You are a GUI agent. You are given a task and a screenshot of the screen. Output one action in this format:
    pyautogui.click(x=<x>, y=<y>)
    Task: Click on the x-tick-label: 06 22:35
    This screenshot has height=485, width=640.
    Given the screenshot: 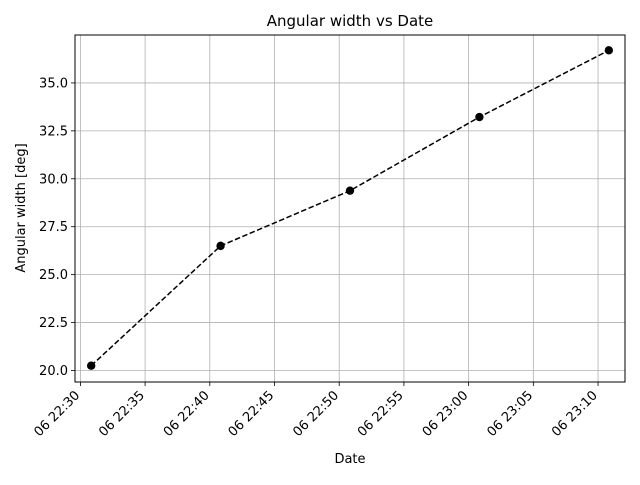 What is the action you would take?
    pyautogui.click(x=122, y=414)
    